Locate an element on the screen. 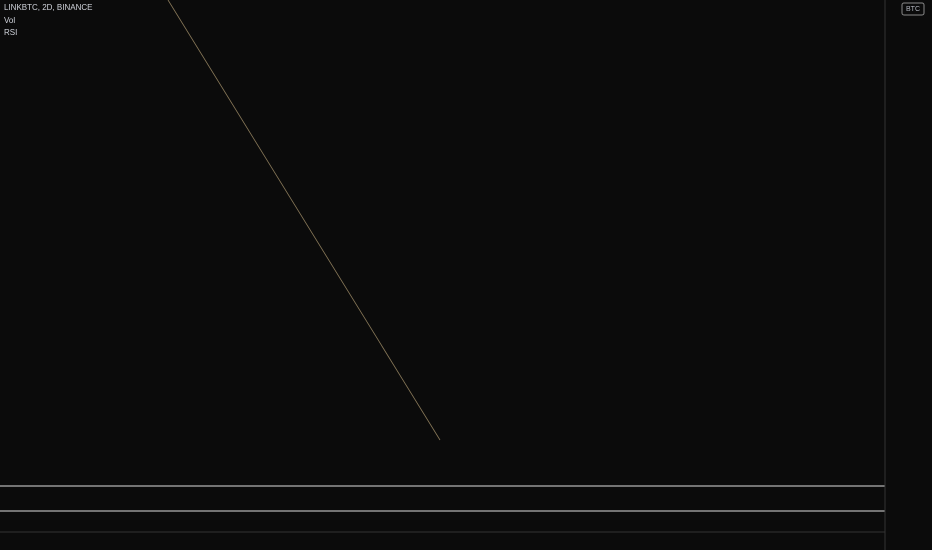 This screenshot has height=550, width=932. currency-box is located at coordinates (913, 9).